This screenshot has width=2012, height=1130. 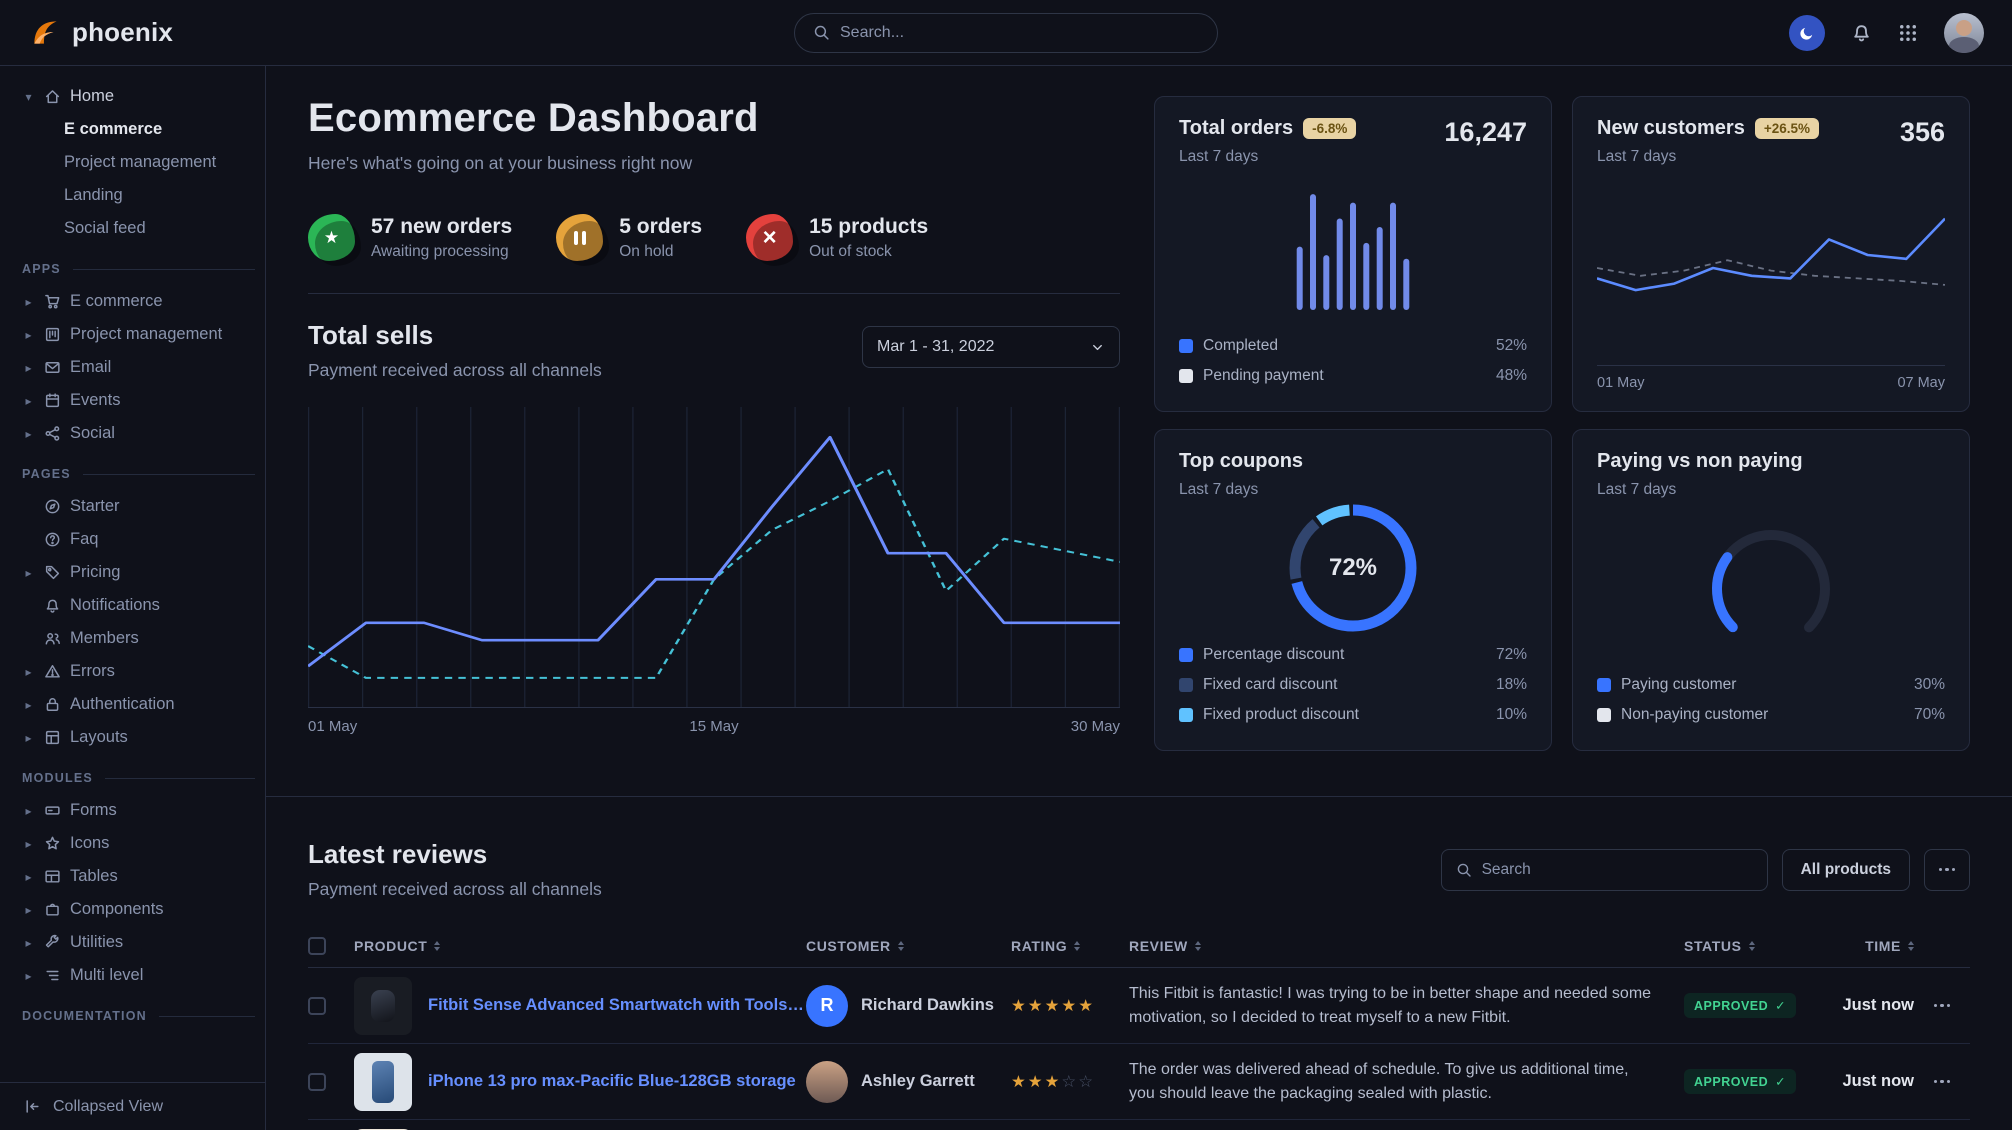 What do you see at coordinates (28, 96) in the screenshot?
I see `caret-down-icon: ▾` at bounding box center [28, 96].